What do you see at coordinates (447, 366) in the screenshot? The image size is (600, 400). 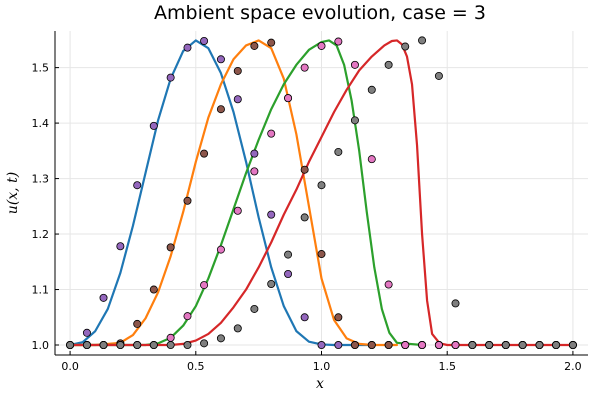 I see `x-tick-label: 1.5` at bounding box center [447, 366].